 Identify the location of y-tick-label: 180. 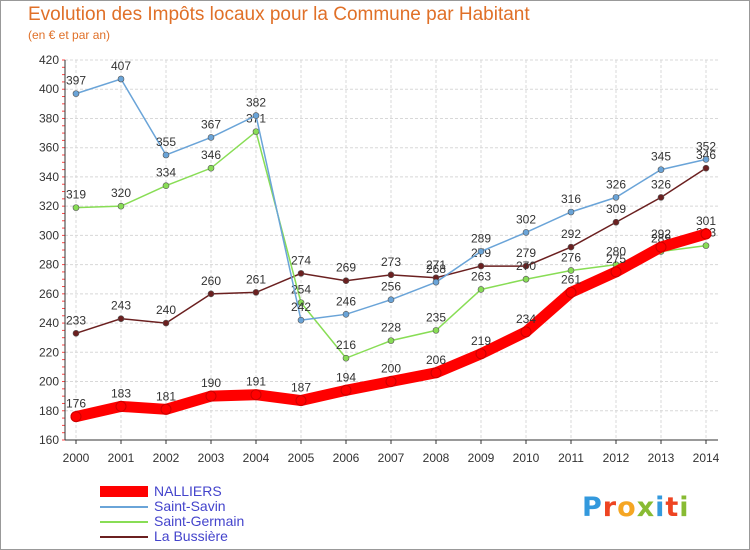
(49, 411).